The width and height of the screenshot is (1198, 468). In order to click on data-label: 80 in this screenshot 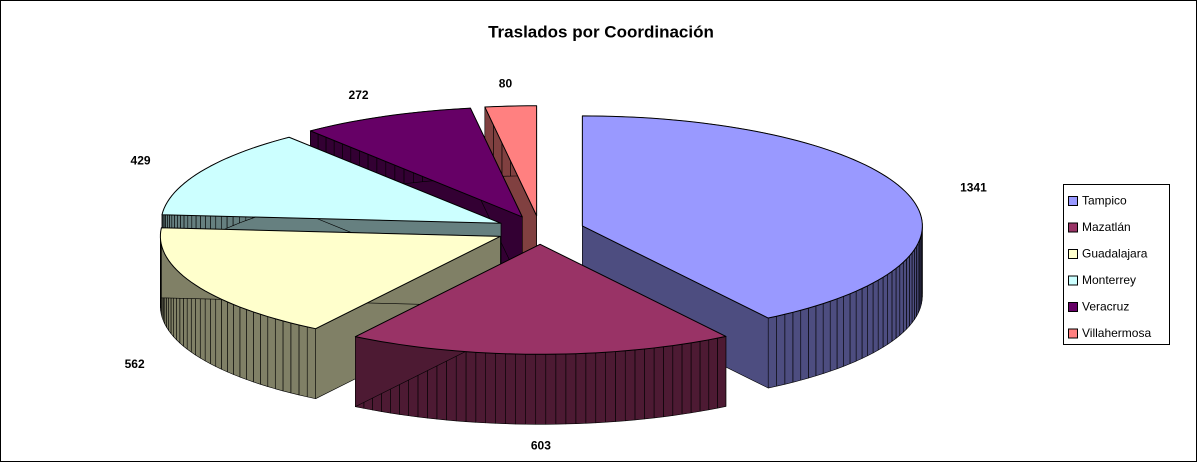, I will do `click(506, 83)`.